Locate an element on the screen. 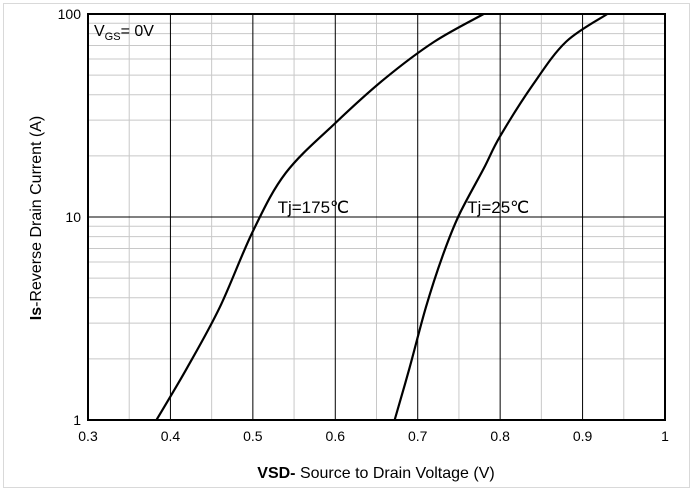  vgs-suffix: = 0V is located at coordinates (138, 31).